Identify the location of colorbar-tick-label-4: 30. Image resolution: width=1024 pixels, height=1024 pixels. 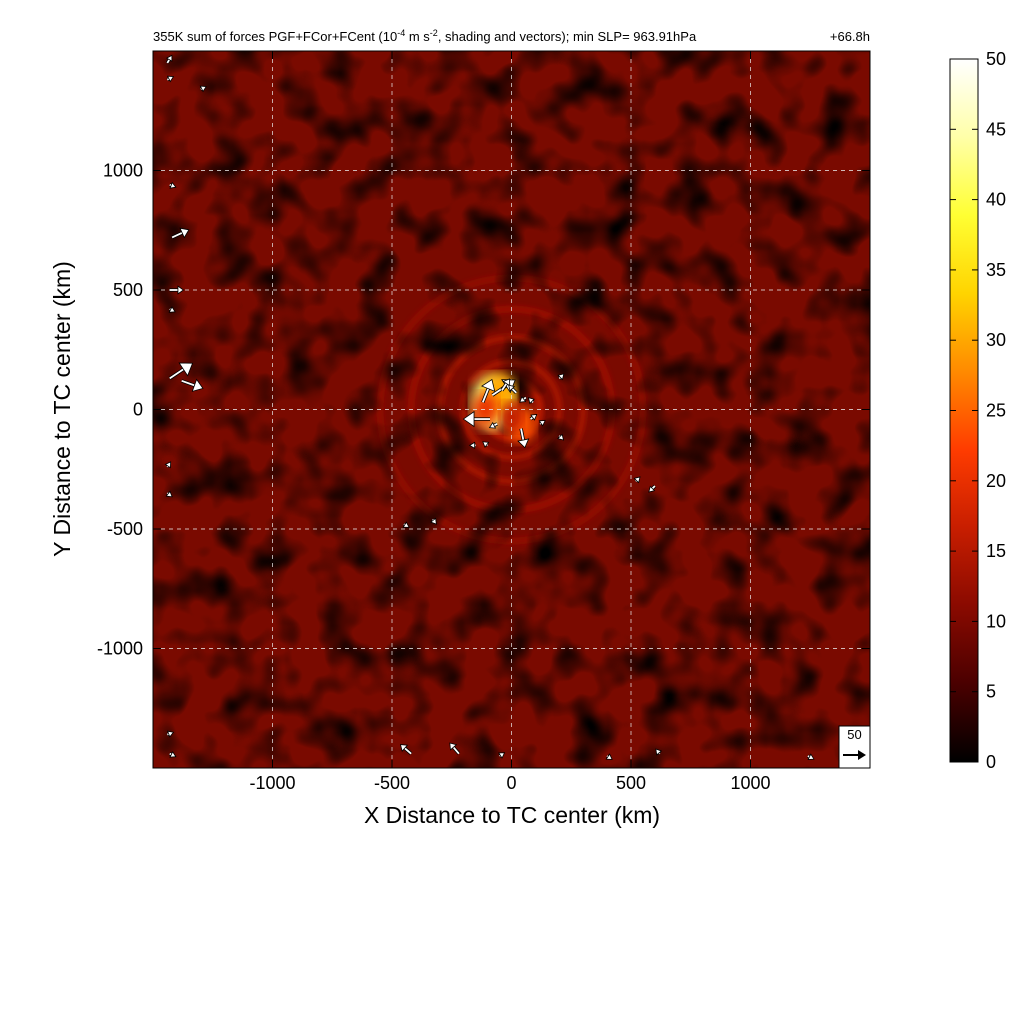
(996, 340).